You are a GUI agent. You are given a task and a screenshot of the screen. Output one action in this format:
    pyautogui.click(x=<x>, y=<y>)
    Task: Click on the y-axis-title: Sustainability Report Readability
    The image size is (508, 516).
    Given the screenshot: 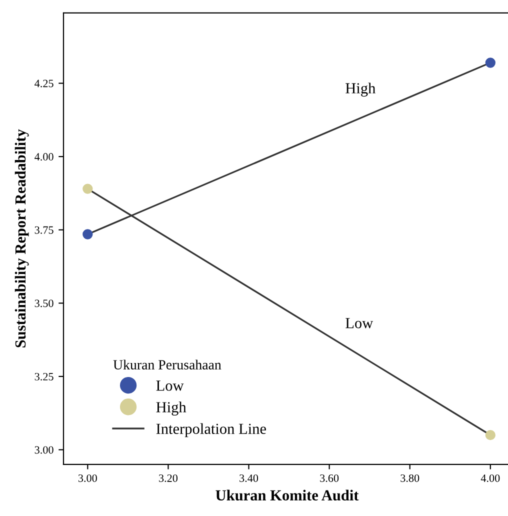 What is the action you would take?
    pyautogui.click(x=21, y=238)
    